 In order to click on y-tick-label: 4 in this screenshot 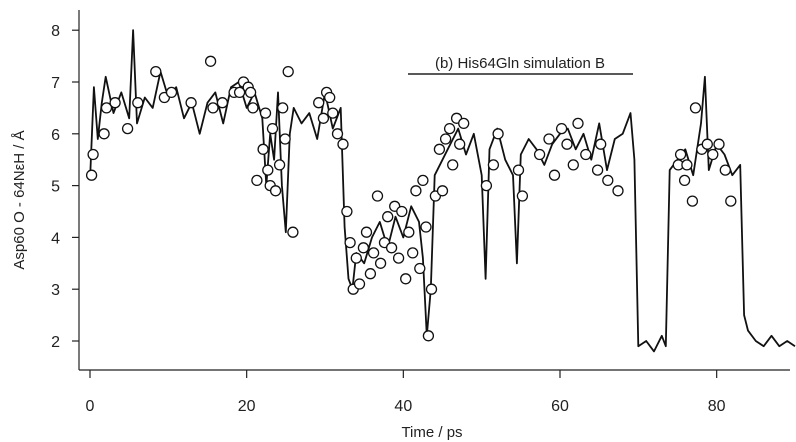, I will do `click(55, 238)`.